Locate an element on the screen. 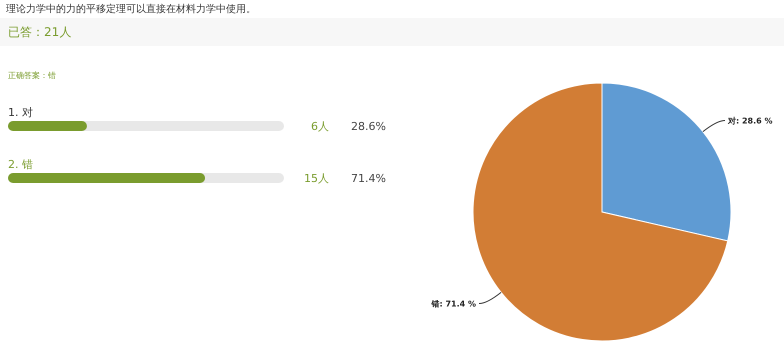 The width and height of the screenshot is (784, 357). chart-title: 理论力学中的力的平移定理可以直接在材料力学中使用。 is located at coordinates (131, 9).